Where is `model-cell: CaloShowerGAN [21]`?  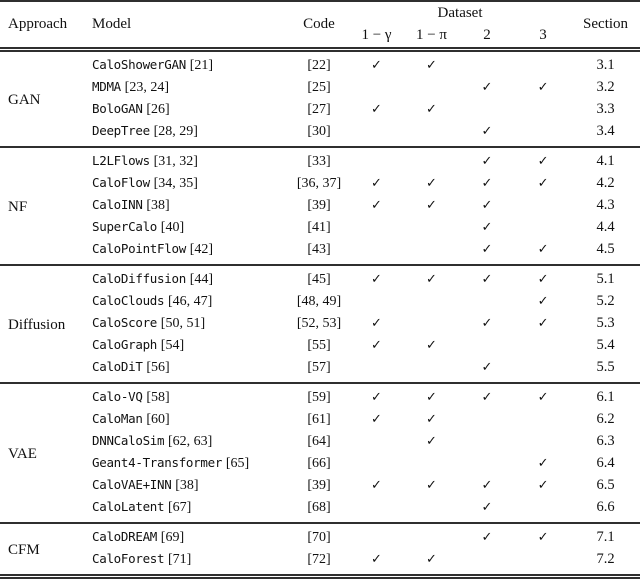 model-cell: CaloShowerGAN [21] is located at coordinates (186, 63).